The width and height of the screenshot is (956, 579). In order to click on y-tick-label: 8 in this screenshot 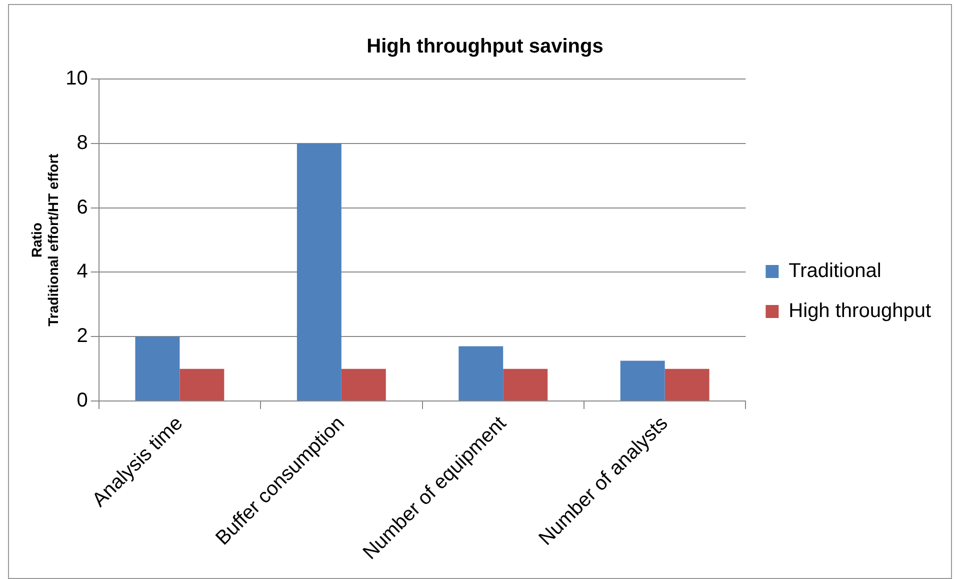, I will do `click(82, 143)`.